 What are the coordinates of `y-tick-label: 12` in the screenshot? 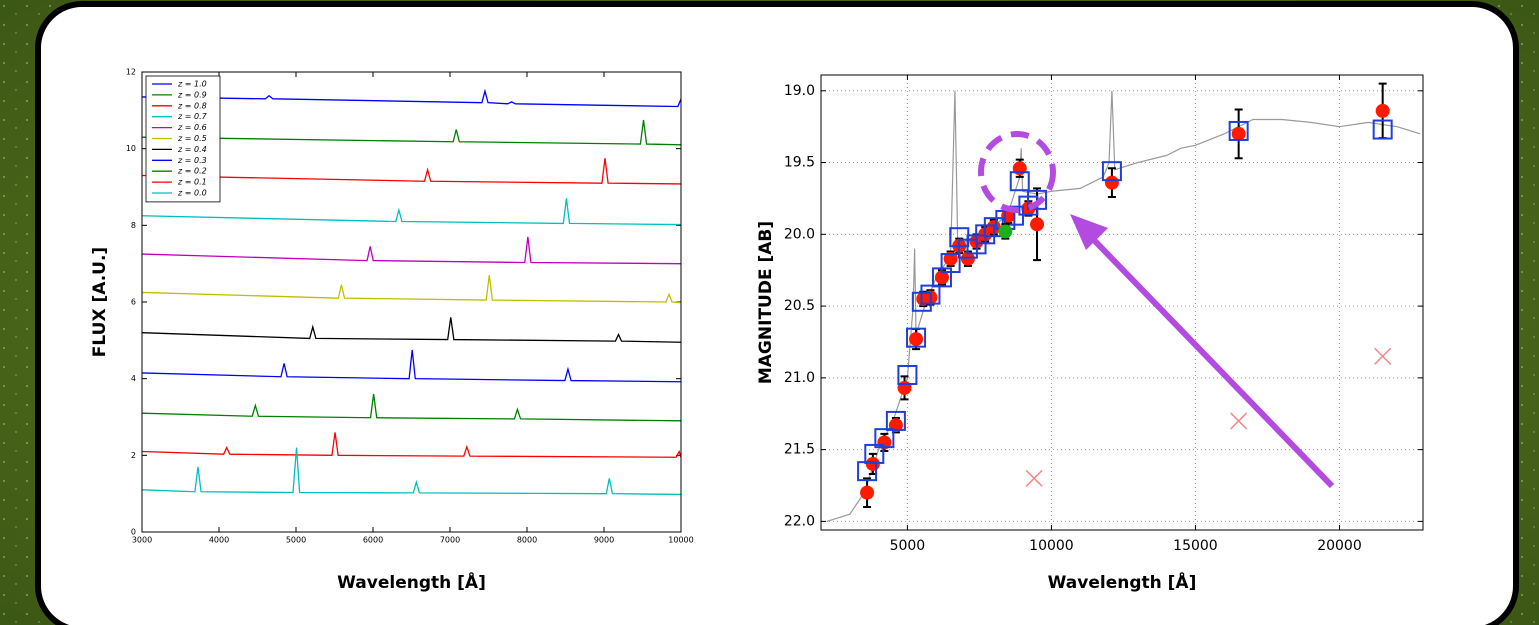 It's located at (131, 72).